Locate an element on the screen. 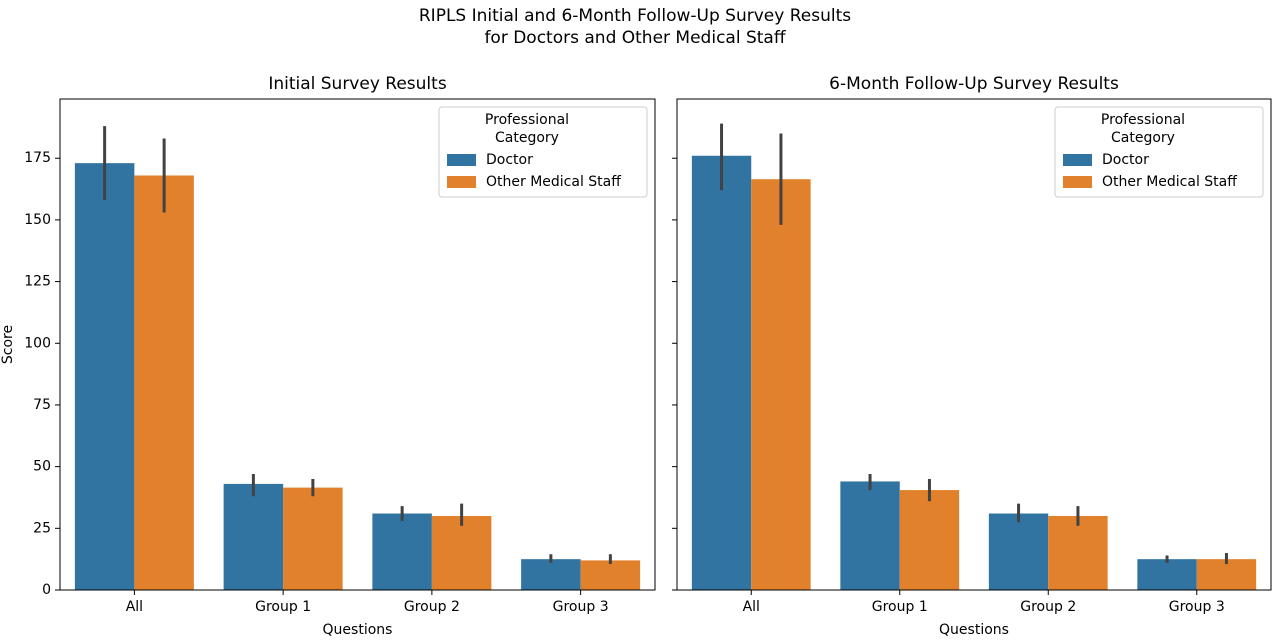 The image size is (1280, 640). y-tick-label: 25 is located at coordinates (42, 528).